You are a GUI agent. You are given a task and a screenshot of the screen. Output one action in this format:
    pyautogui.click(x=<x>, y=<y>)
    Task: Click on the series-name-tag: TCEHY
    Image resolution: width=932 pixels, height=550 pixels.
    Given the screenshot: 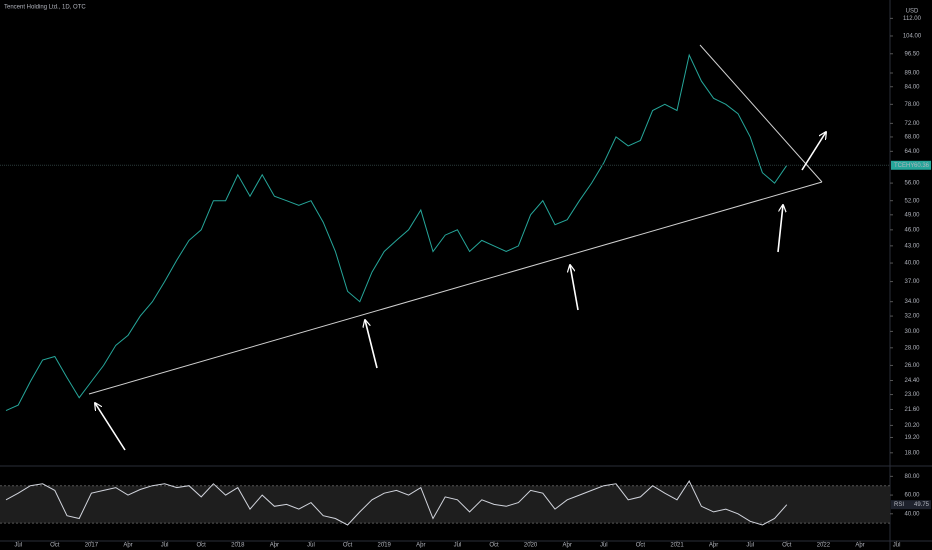 What is the action you would take?
    pyautogui.click(x=904, y=166)
    